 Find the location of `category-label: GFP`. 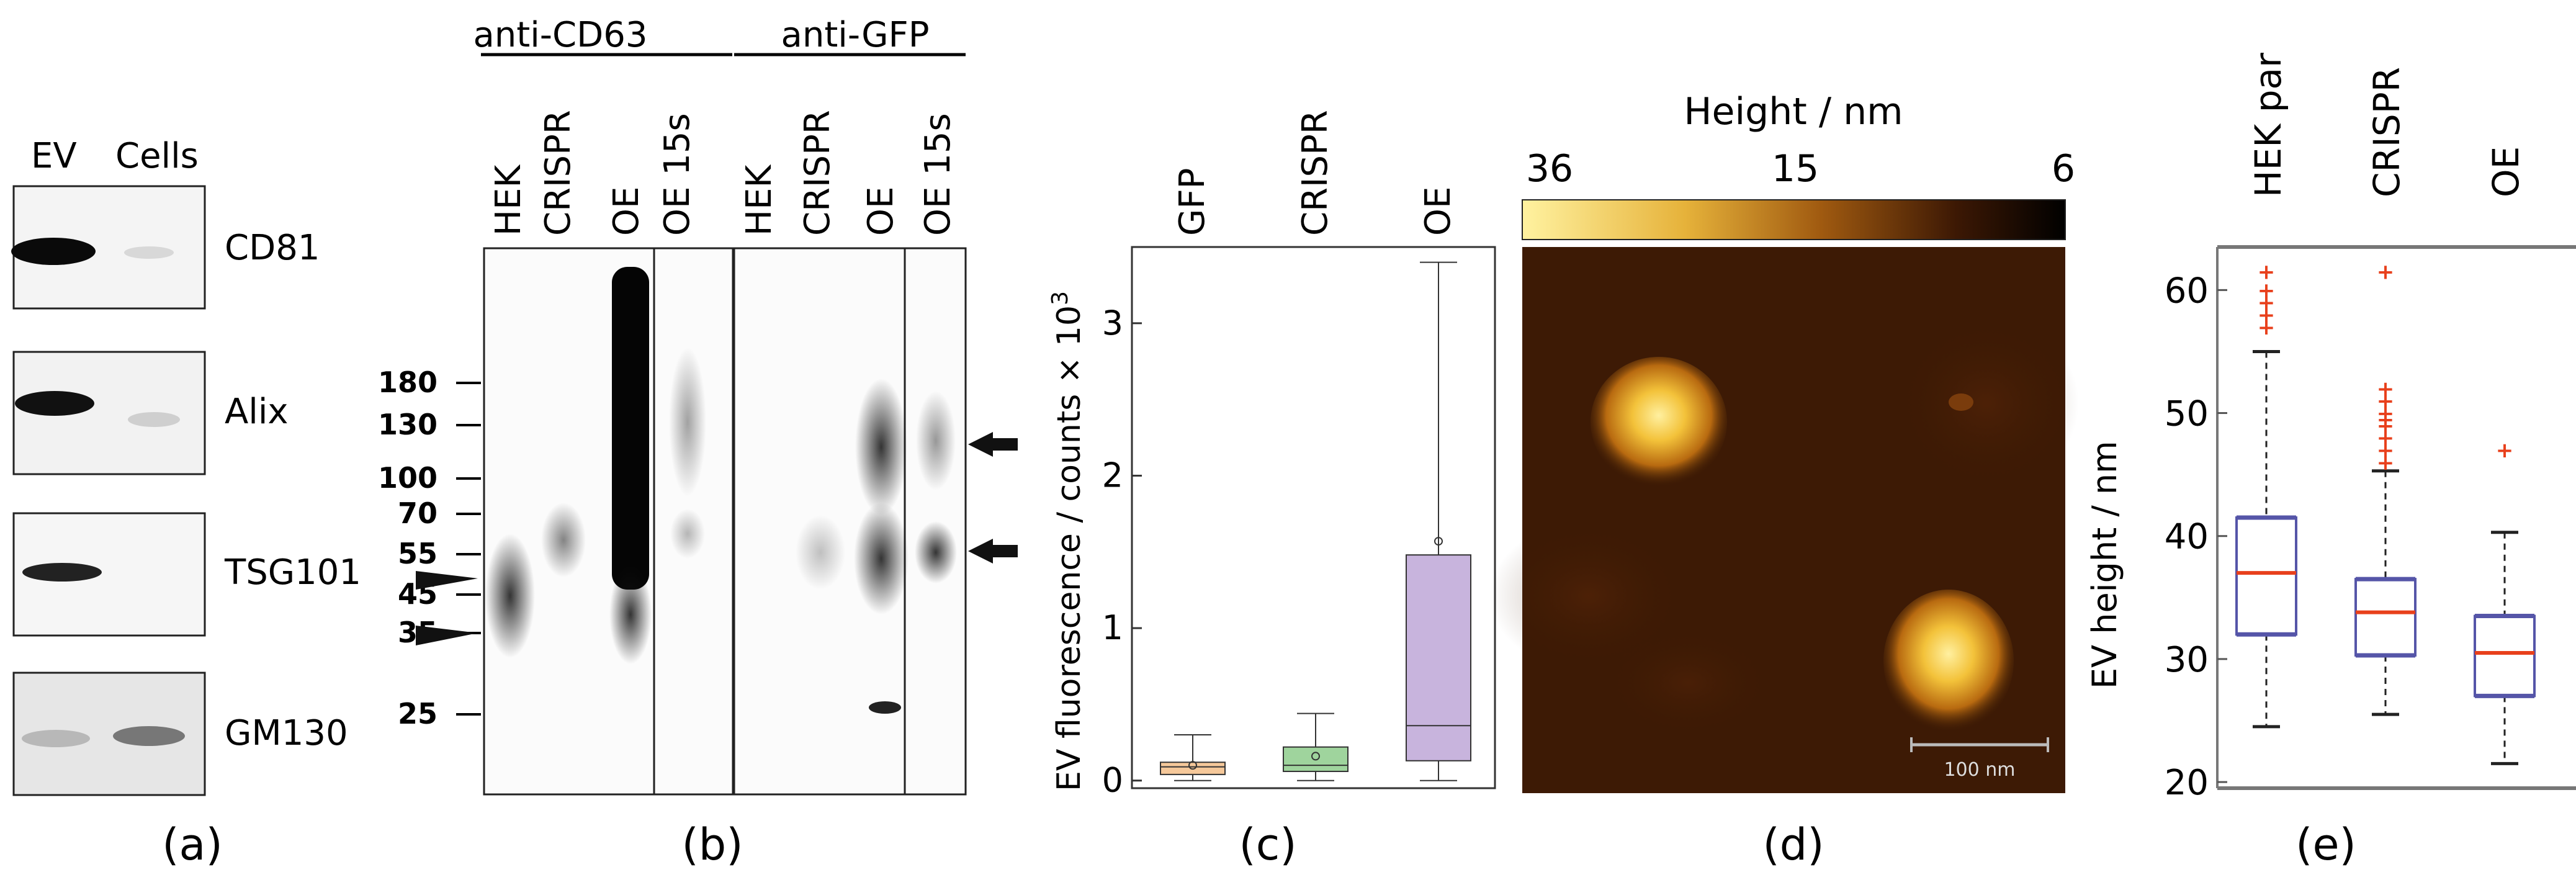

category-label: GFP is located at coordinates (1192, 202).